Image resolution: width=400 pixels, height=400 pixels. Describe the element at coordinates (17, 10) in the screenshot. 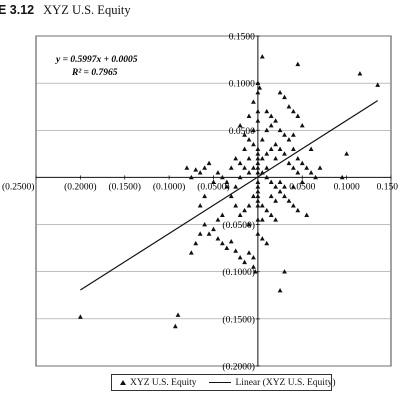

I see `figure-number: E 3.12` at that location.